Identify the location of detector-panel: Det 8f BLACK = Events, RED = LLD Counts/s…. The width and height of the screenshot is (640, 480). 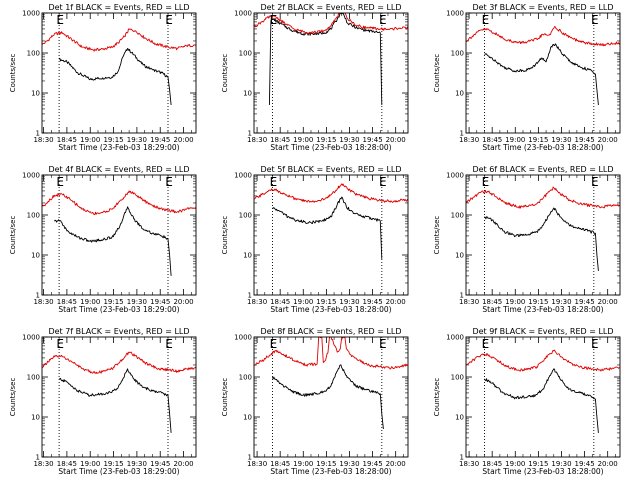
(315, 401).